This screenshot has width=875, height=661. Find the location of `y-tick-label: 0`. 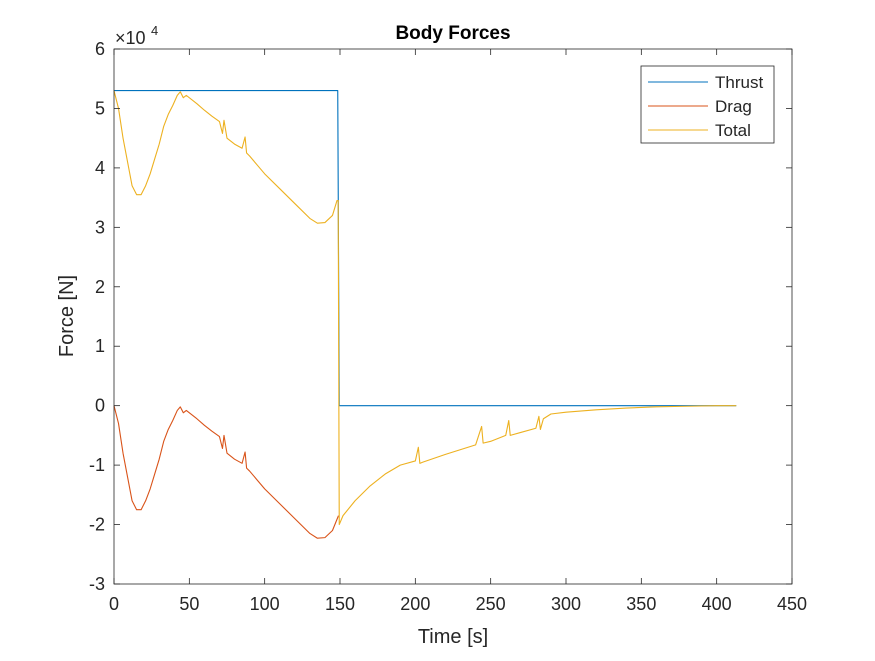

y-tick-label: 0 is located at coordinates (100, 406).